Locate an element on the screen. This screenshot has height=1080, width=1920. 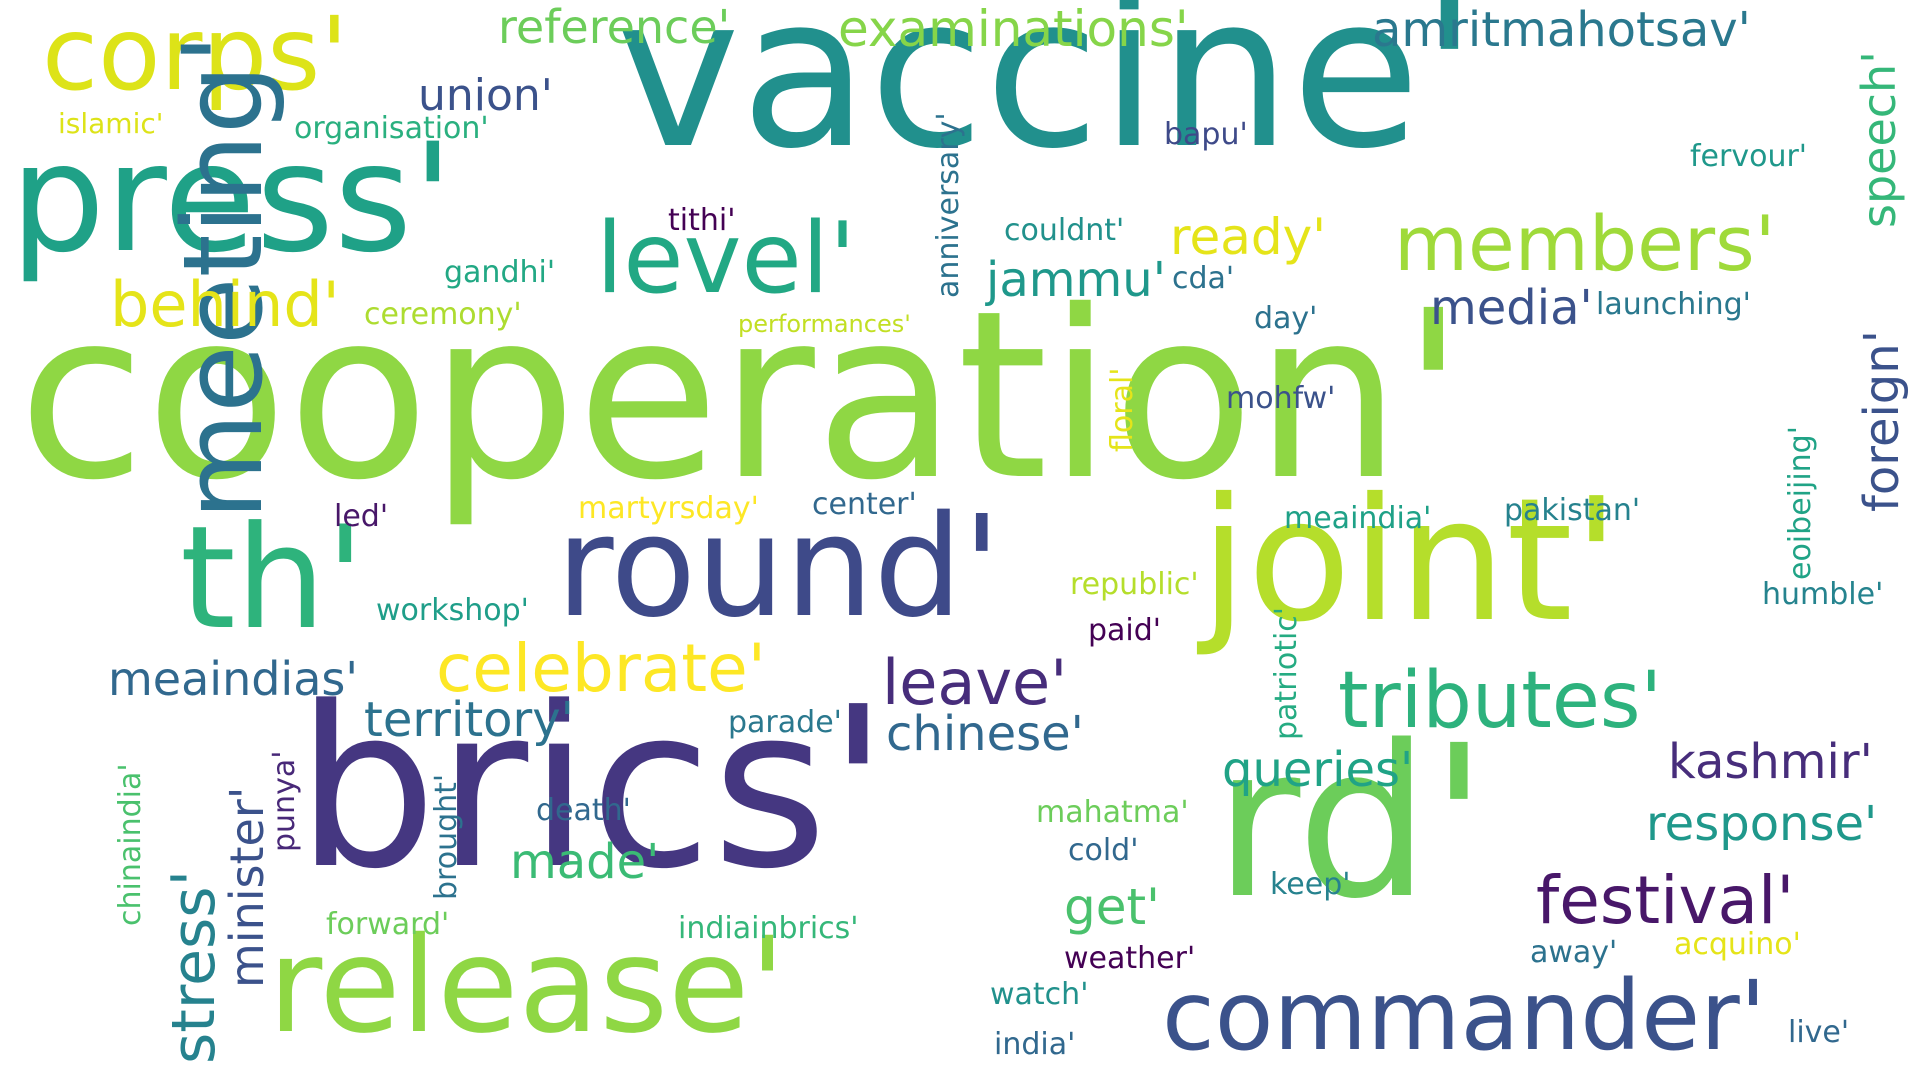
word-keep: keep' is located at coordinates (1310, 884).